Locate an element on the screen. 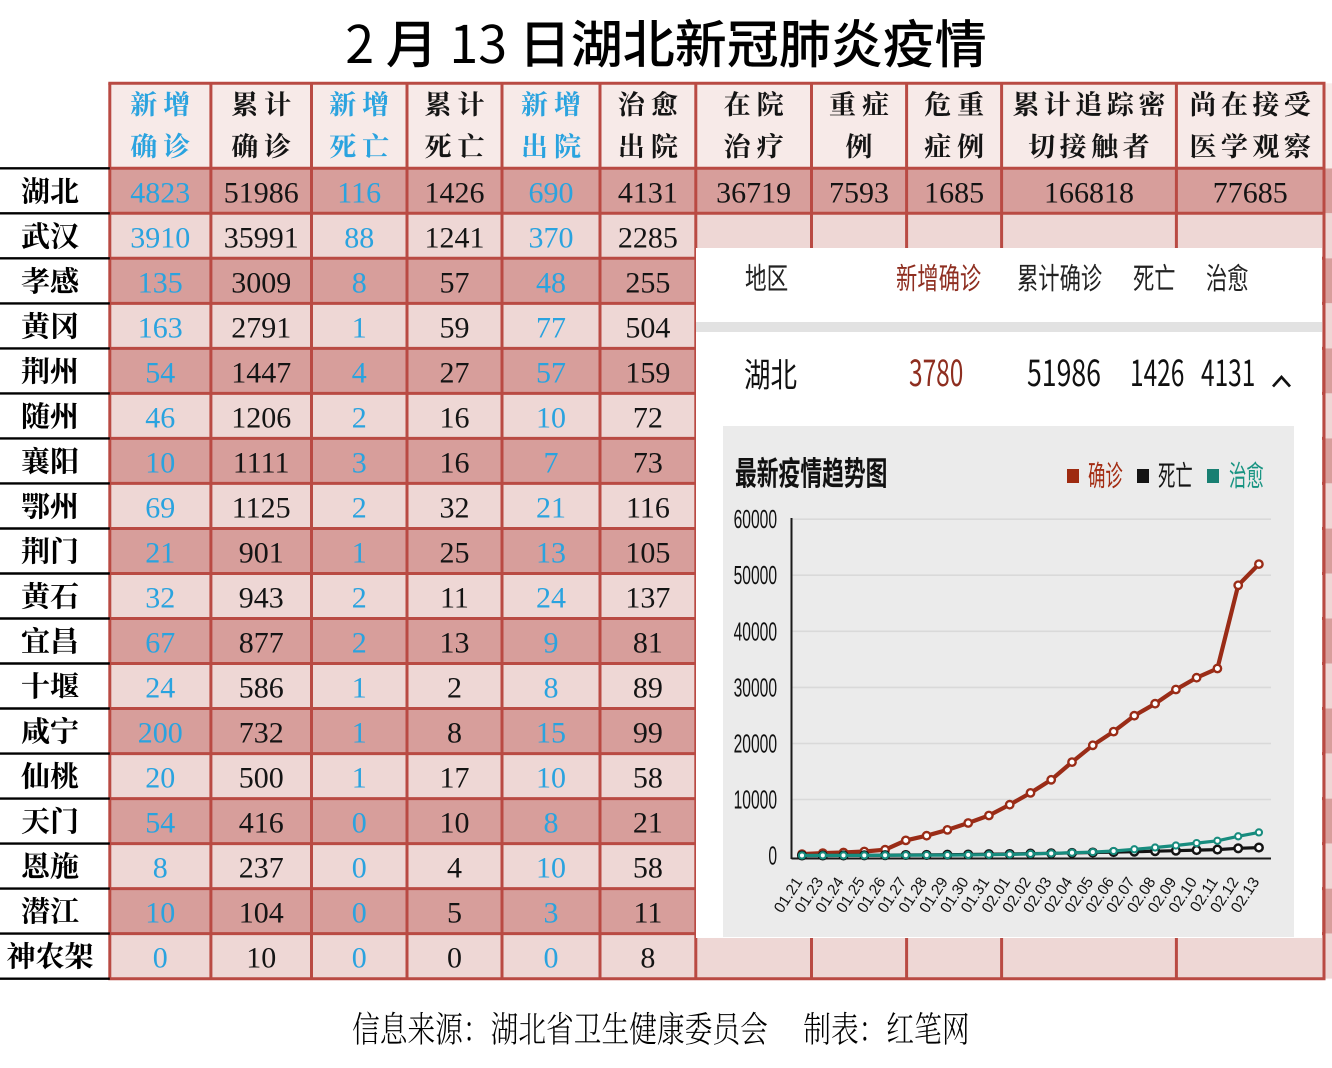 The width and height of the screenshot is (1332, 1068). svg-text: 1685 is located at coordinates (954, 192).